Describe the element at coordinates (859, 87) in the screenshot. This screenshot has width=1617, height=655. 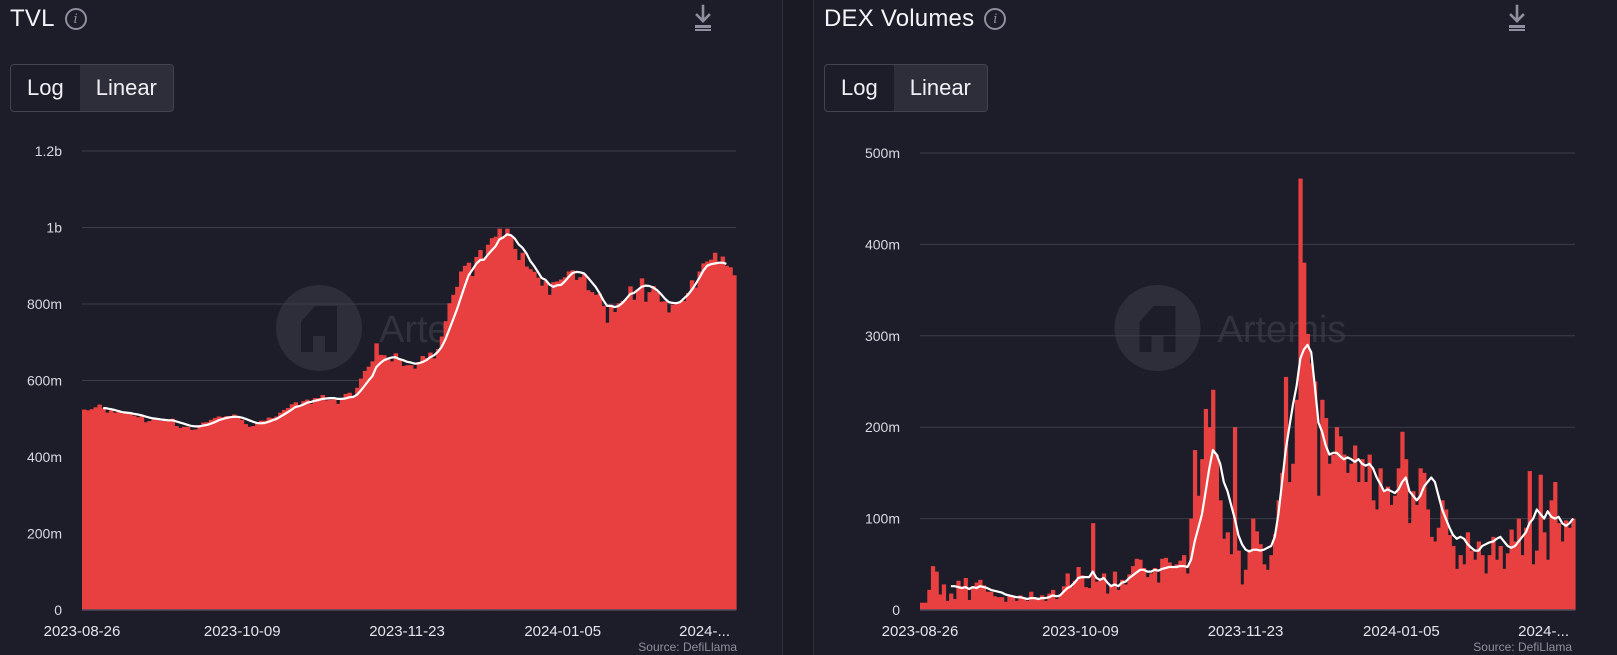
I see `dex-log-button: Log` at that location.